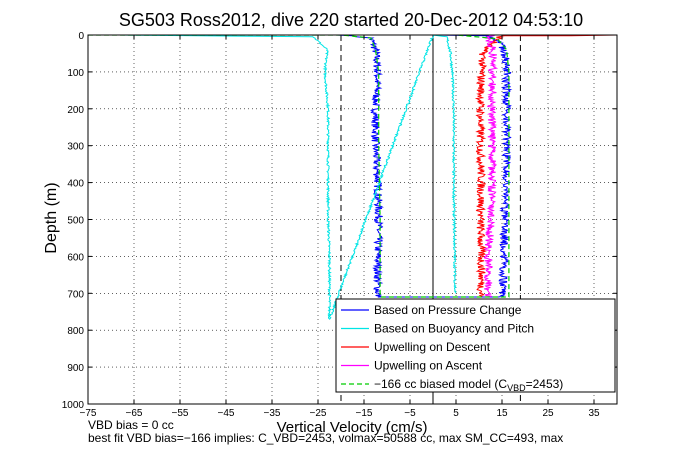 Image resolution: width=681 pixels, height=454 pixels. I want to click on y-tick-label: 800, so click(75, 331).